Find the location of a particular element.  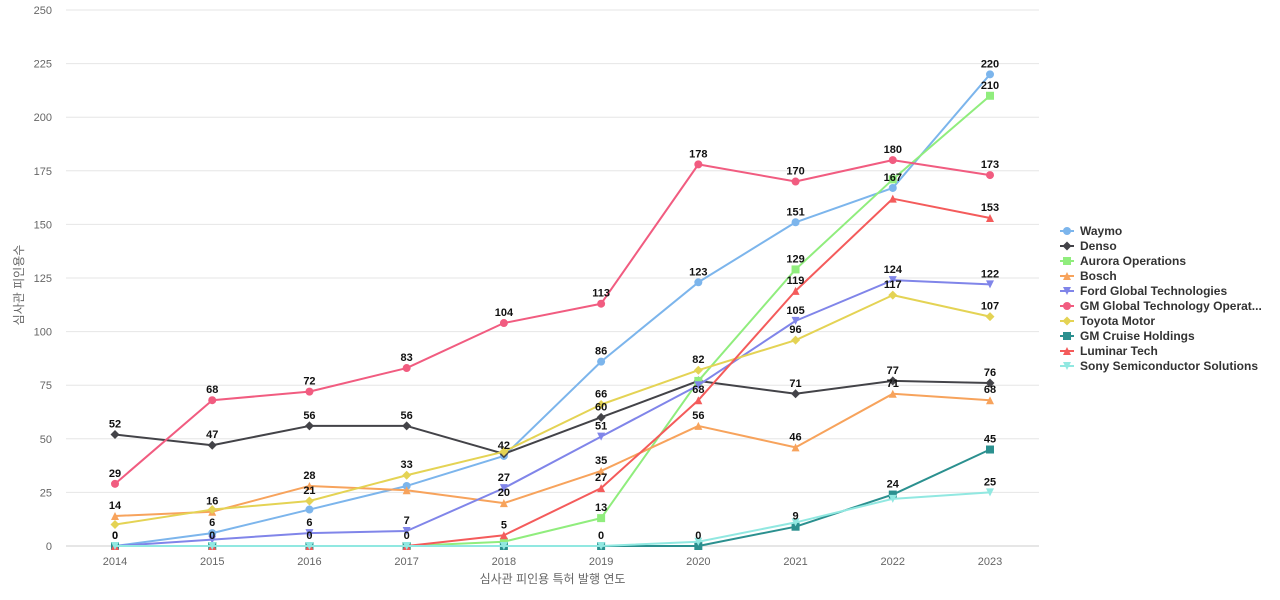

legend-item: Toyota Motor is located at coordinates (1107, 321).